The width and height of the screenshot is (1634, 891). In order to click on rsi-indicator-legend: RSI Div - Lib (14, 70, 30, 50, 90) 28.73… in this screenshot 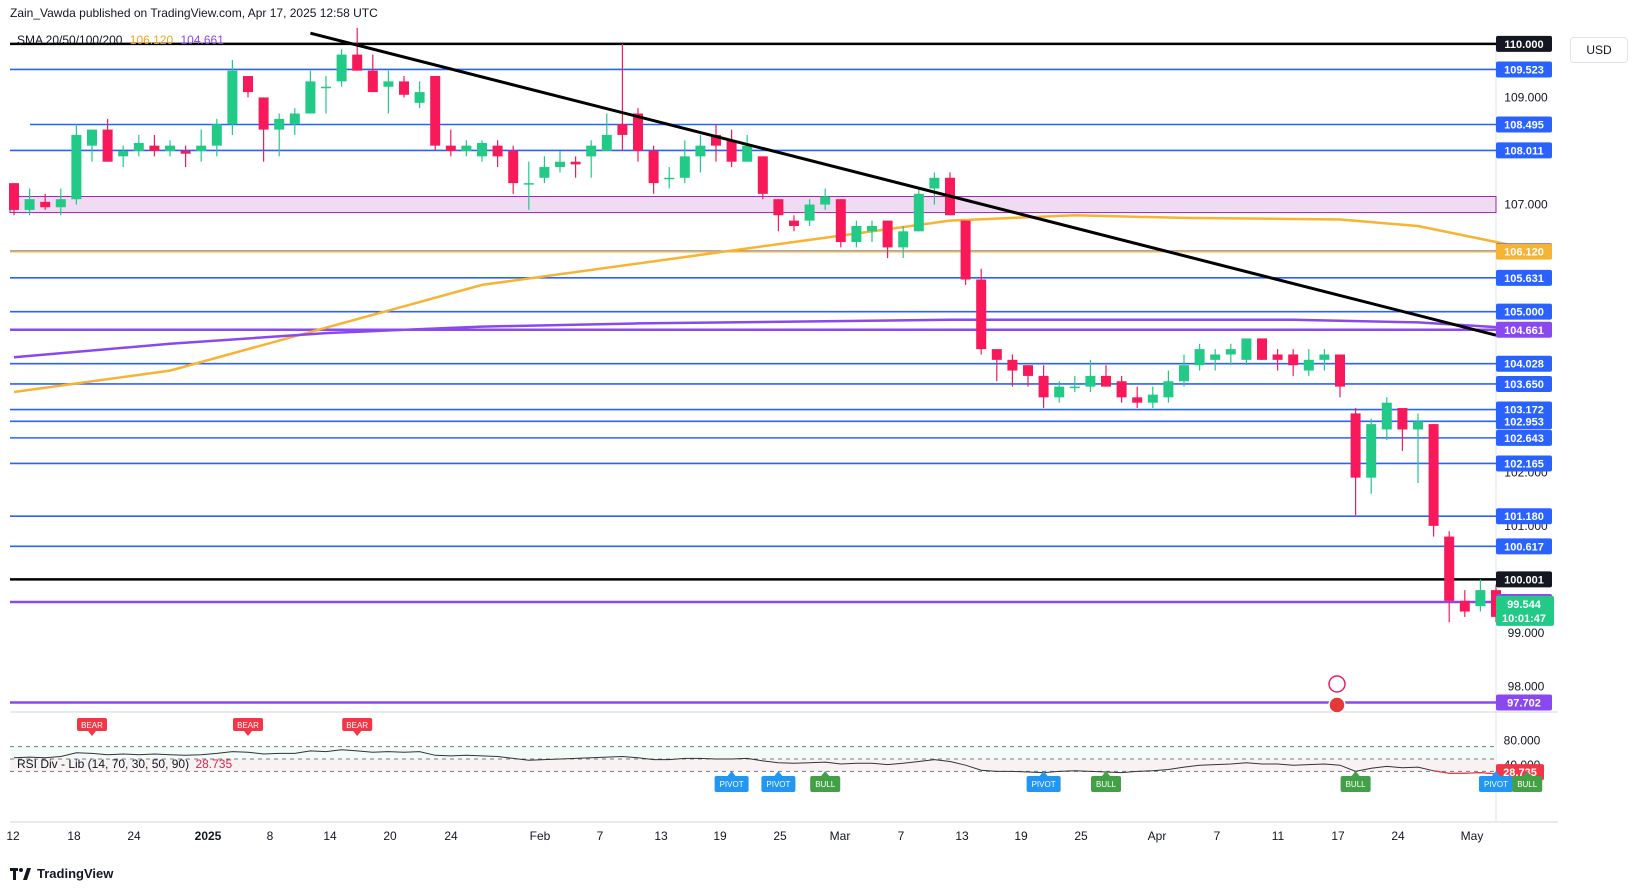, I will do `click(124, 764)`.